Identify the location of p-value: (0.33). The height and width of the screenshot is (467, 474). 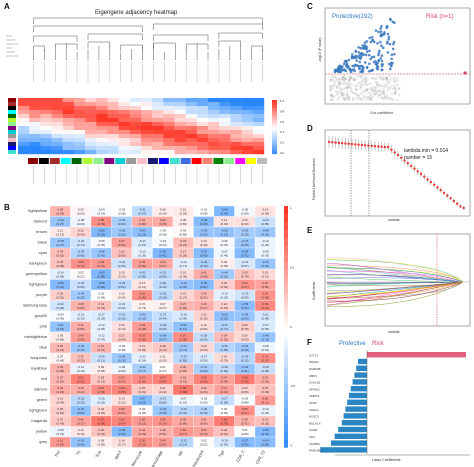
(245, 224).